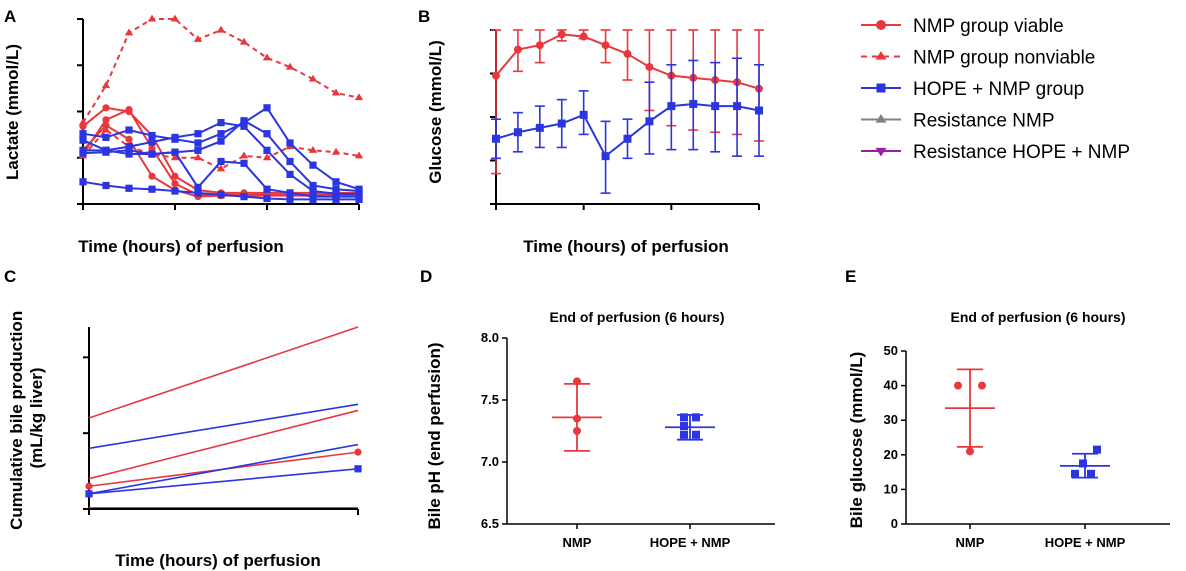 Image resolution: width=1186 pixels, height=571 pixels. Describe the element at coordinates (577, 542) in the screenshot. I see `panel-d-category-label: NMP` at that location.